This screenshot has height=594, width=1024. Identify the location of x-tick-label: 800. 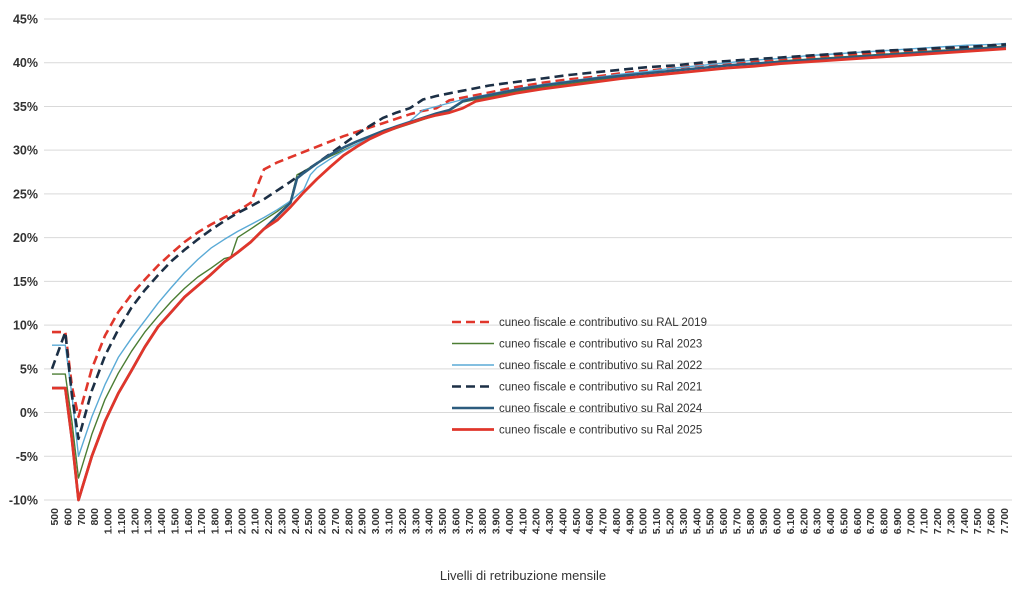
(95, 517).